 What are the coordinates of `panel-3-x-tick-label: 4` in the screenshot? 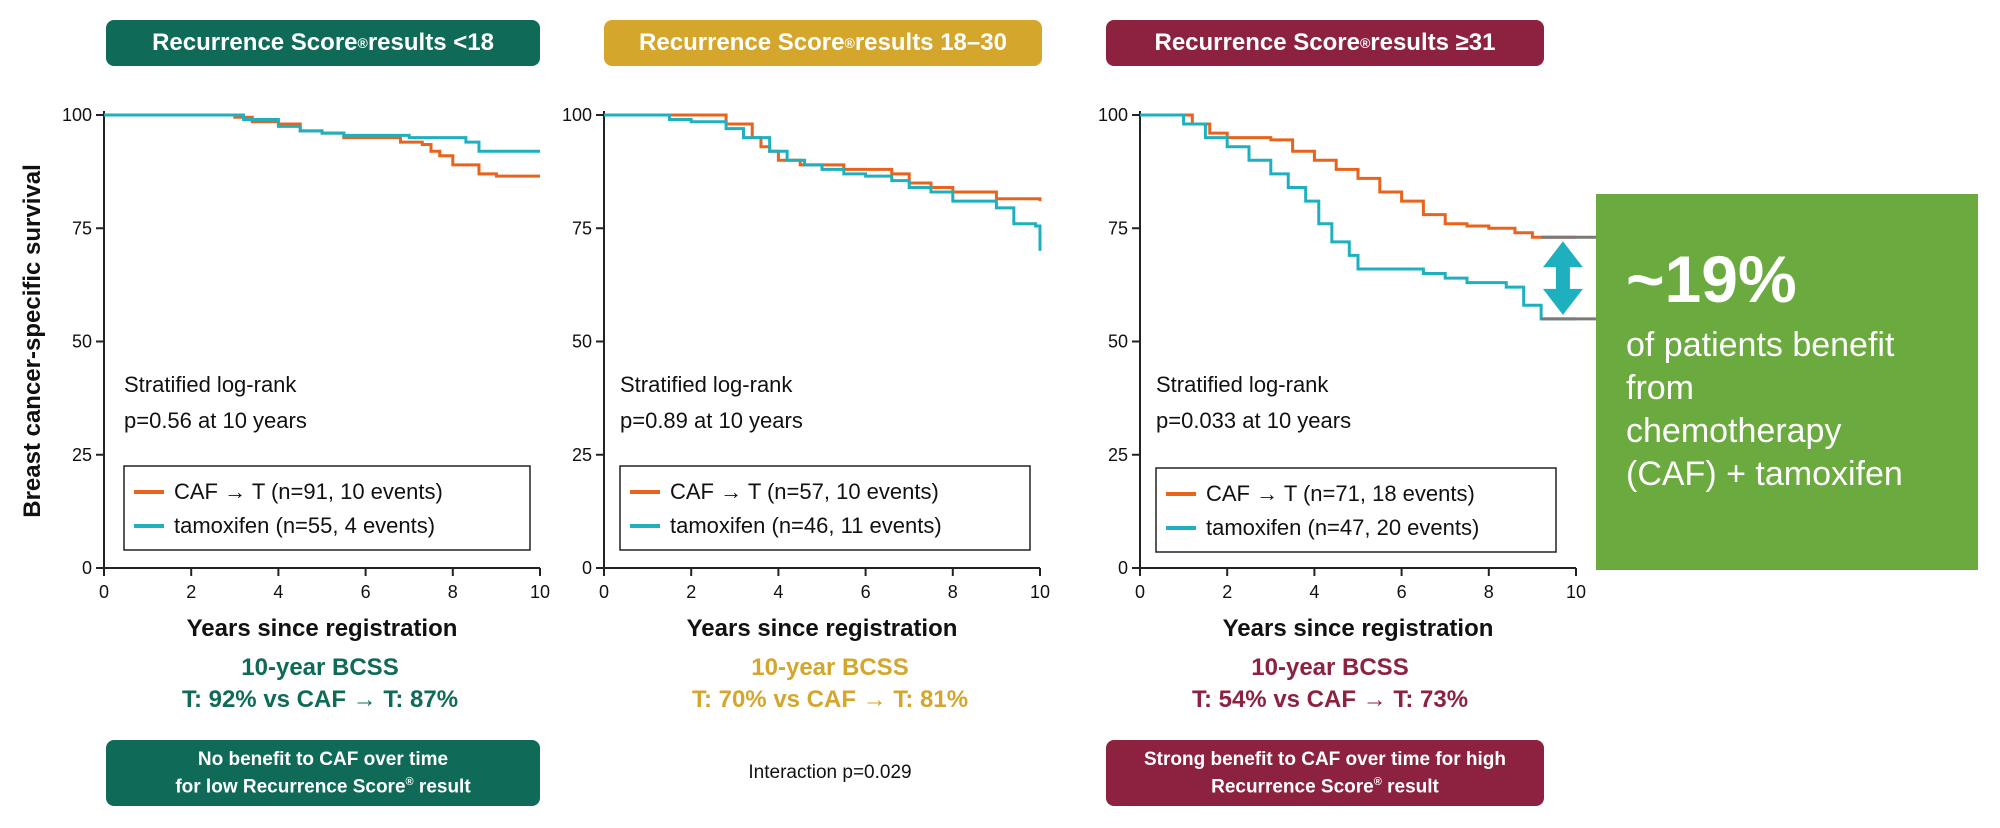 It's located at (1314, 592).